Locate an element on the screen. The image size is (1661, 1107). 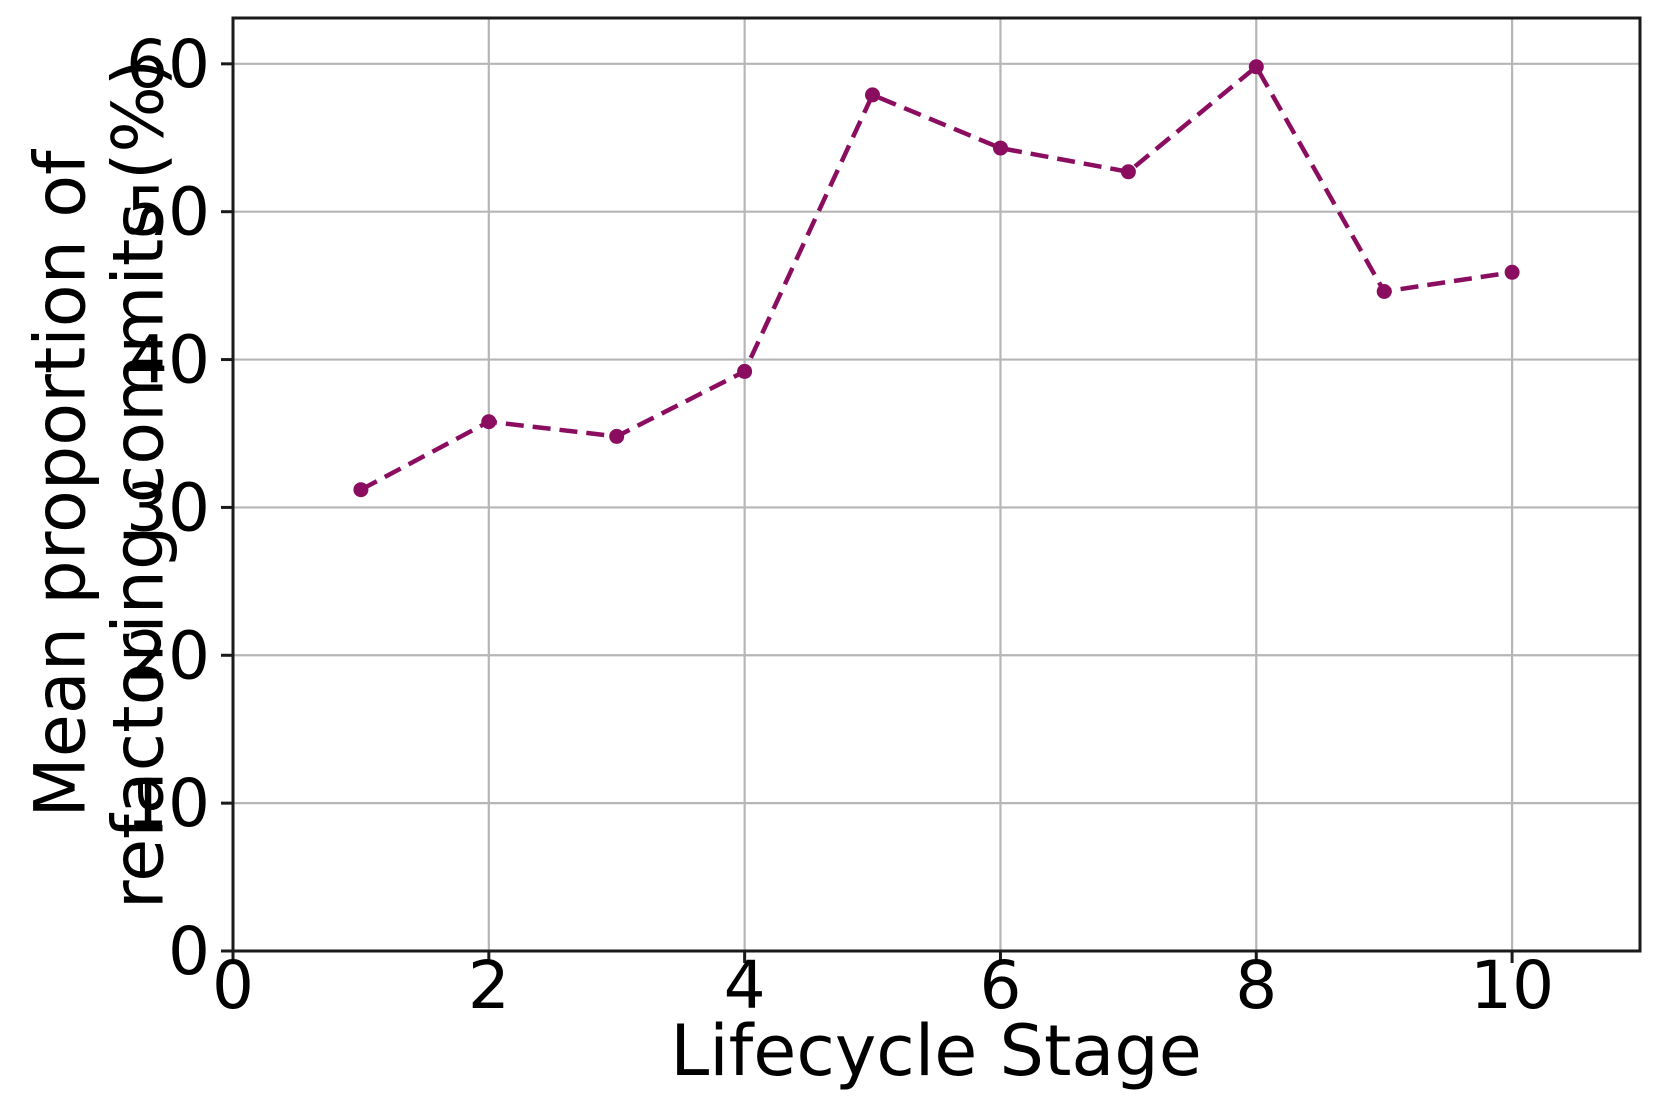
y-tick-label: 60 is located at coordinates (168, 64).